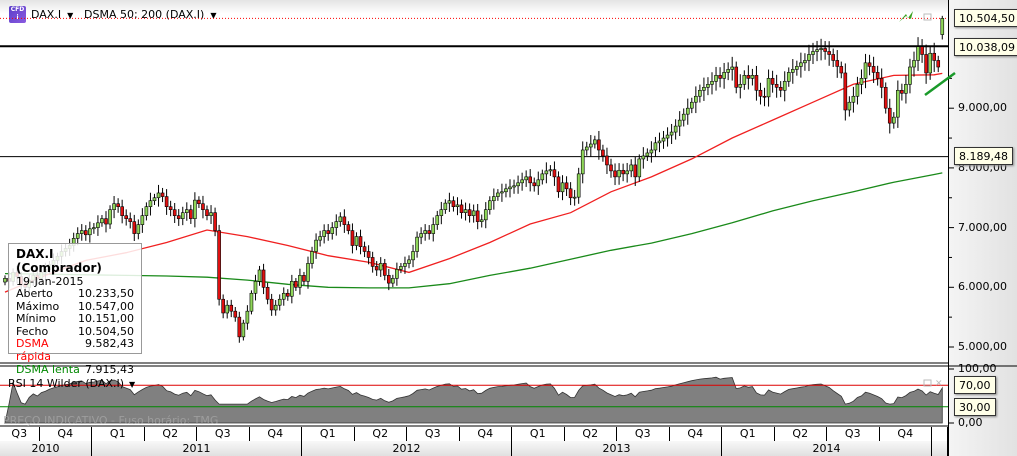  What do you see at coordinates (927, 383) in the screenshot?
I see `rsi-maximize-icon` at bounding box center [927, 383].